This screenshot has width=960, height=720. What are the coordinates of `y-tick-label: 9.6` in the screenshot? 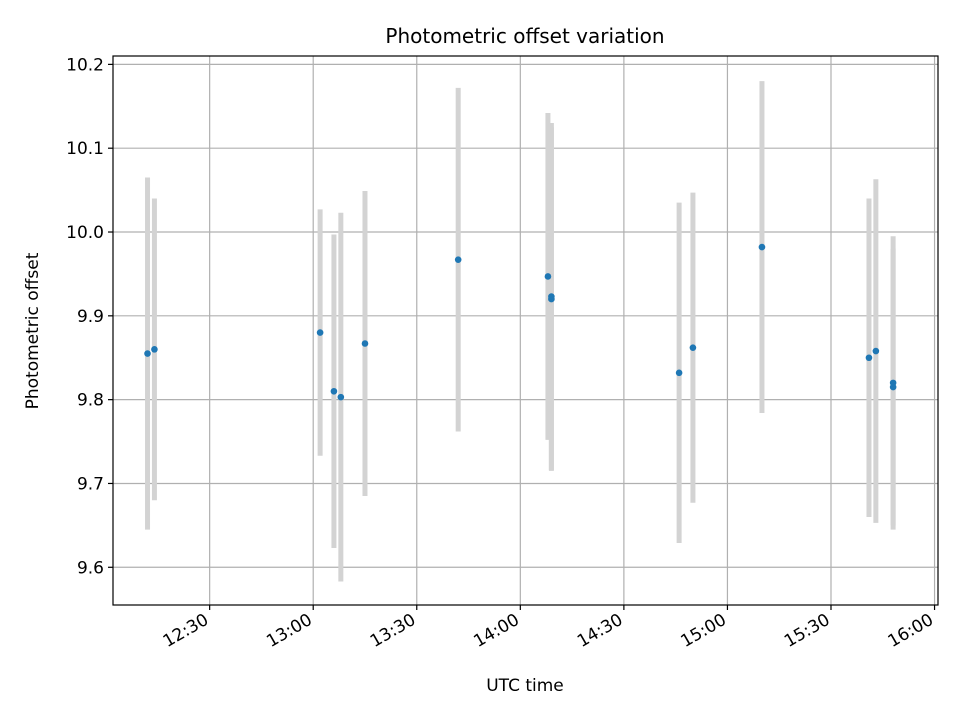 It's located at (90, 568).